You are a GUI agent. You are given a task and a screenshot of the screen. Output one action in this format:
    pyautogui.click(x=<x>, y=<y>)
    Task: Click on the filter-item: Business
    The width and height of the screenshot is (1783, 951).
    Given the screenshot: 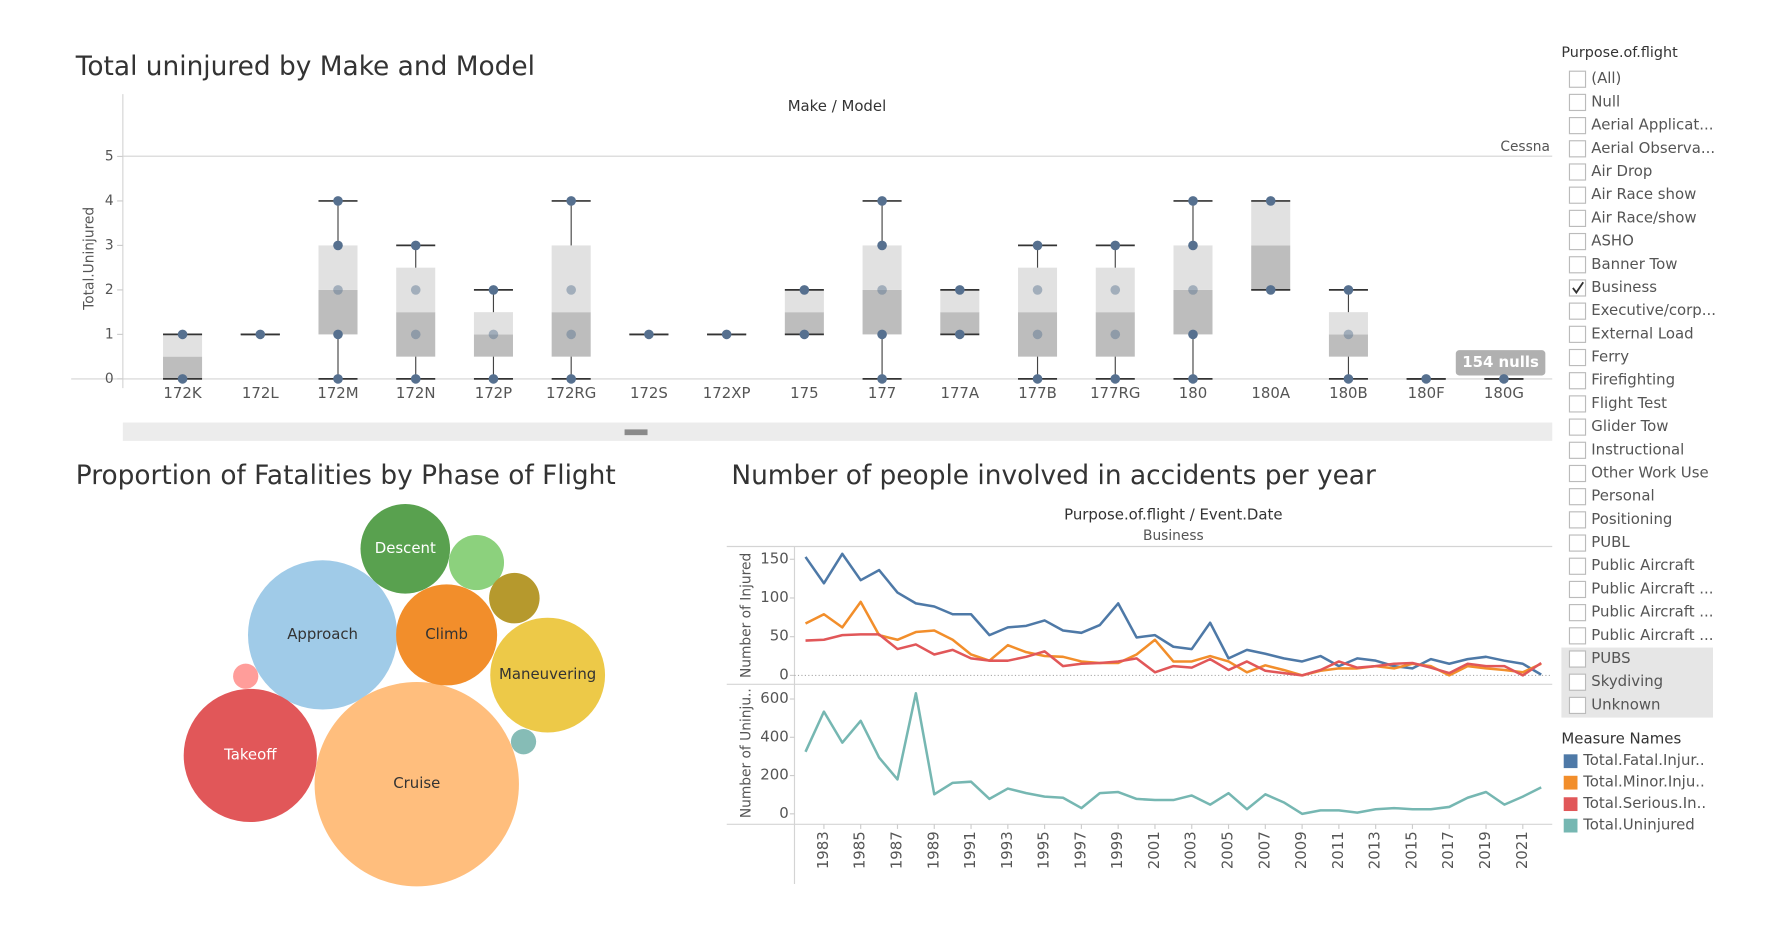 What is the action you would take?
    pyautogui.click(x=1624, y=287)
    